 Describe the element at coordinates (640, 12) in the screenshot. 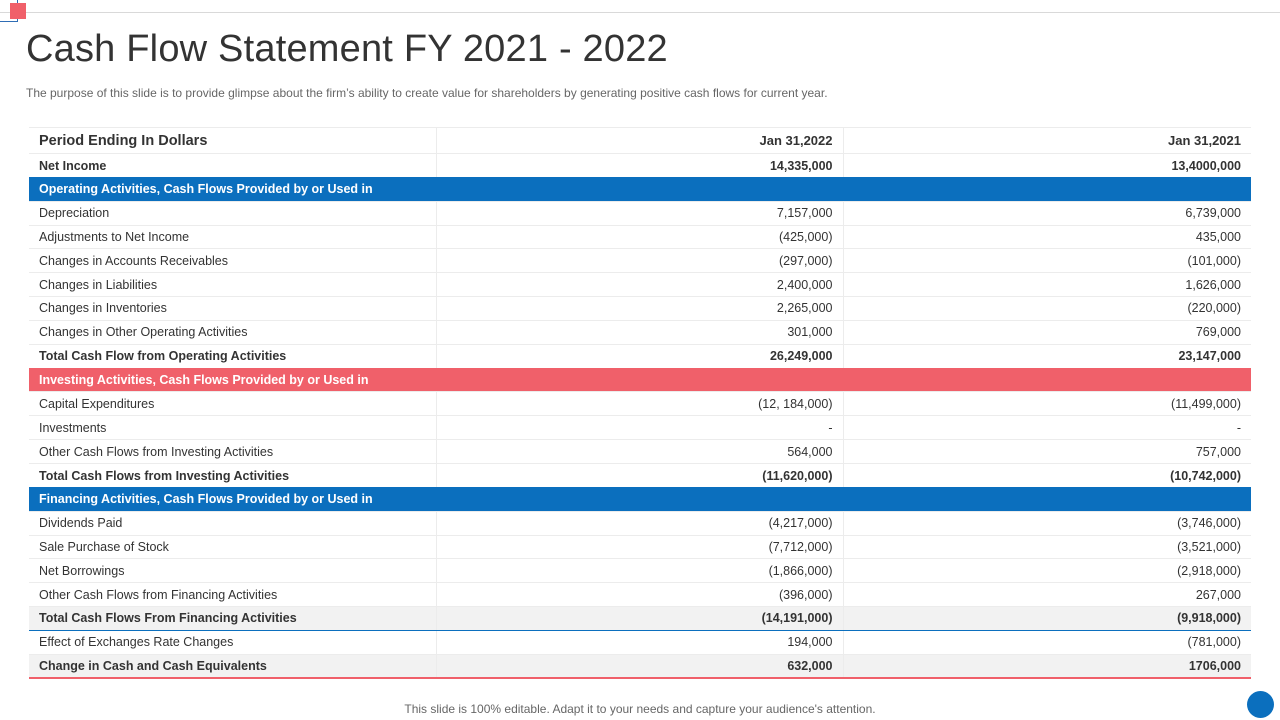

I see `top-divider` at that location.